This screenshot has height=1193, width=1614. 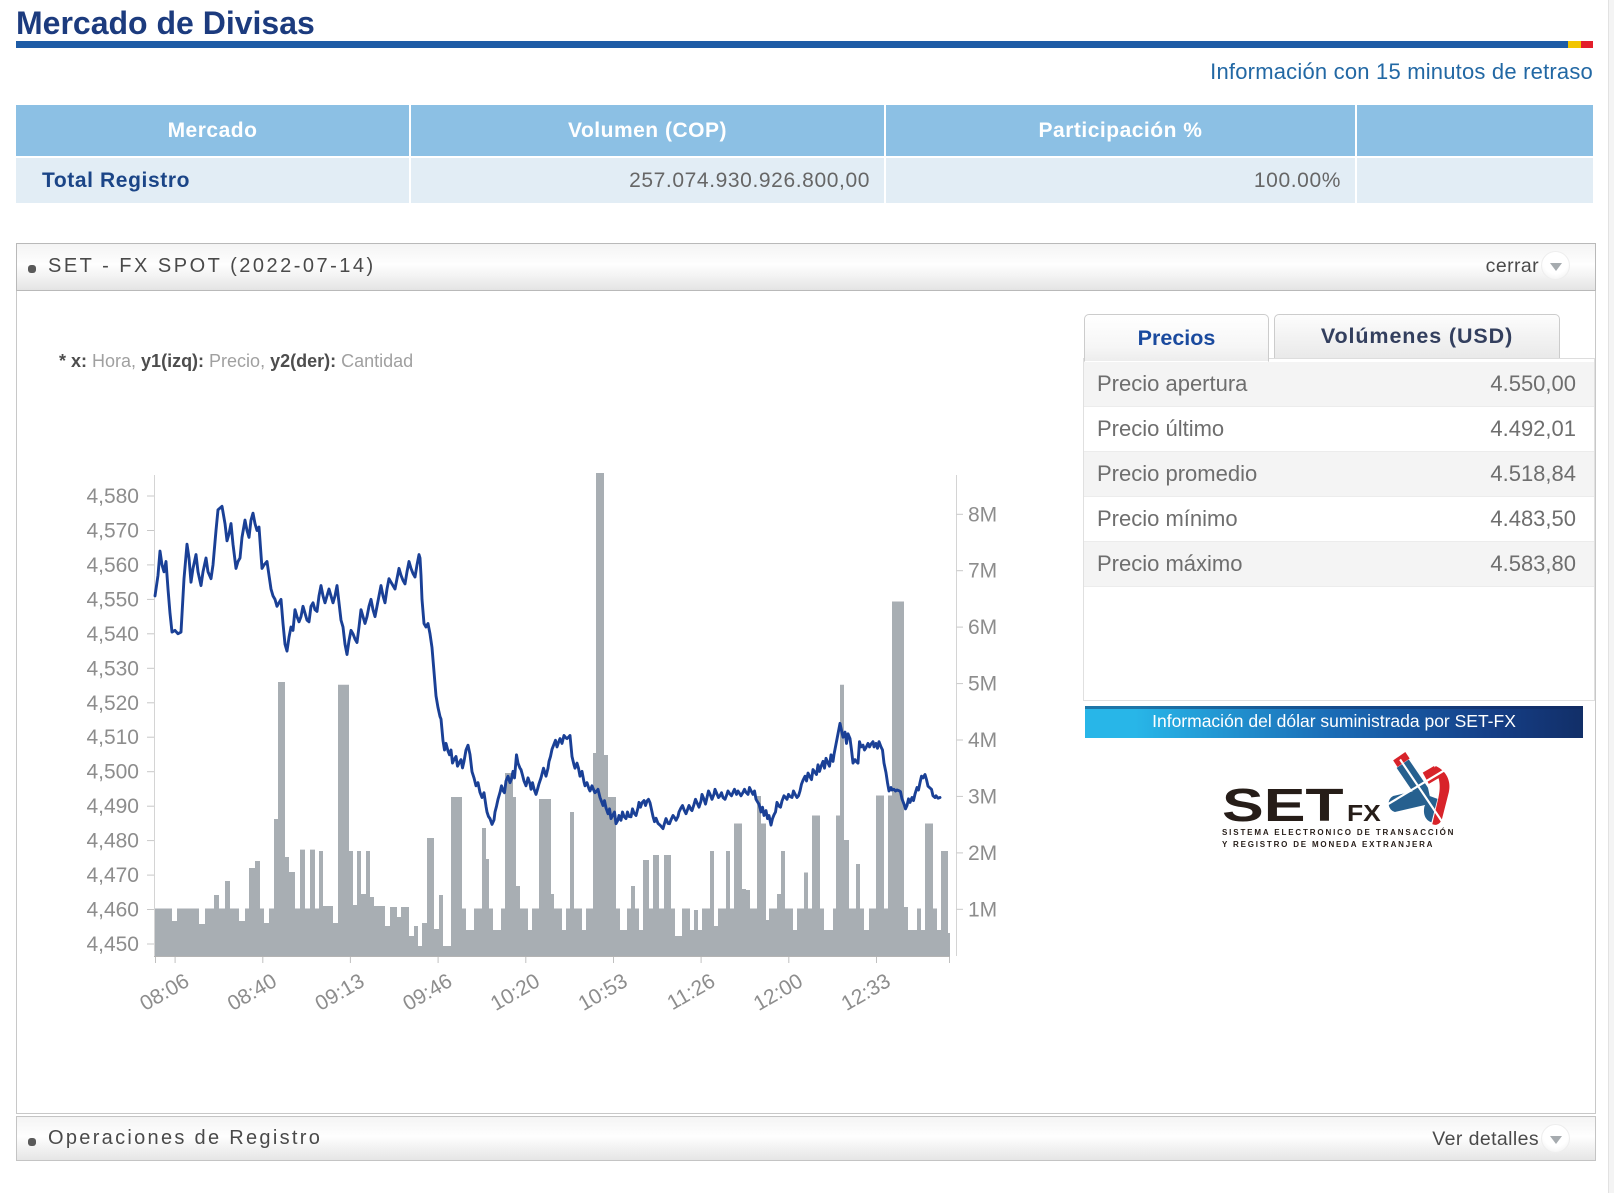 I want to click on svg-text: 5M, so click(x=982, y=684).